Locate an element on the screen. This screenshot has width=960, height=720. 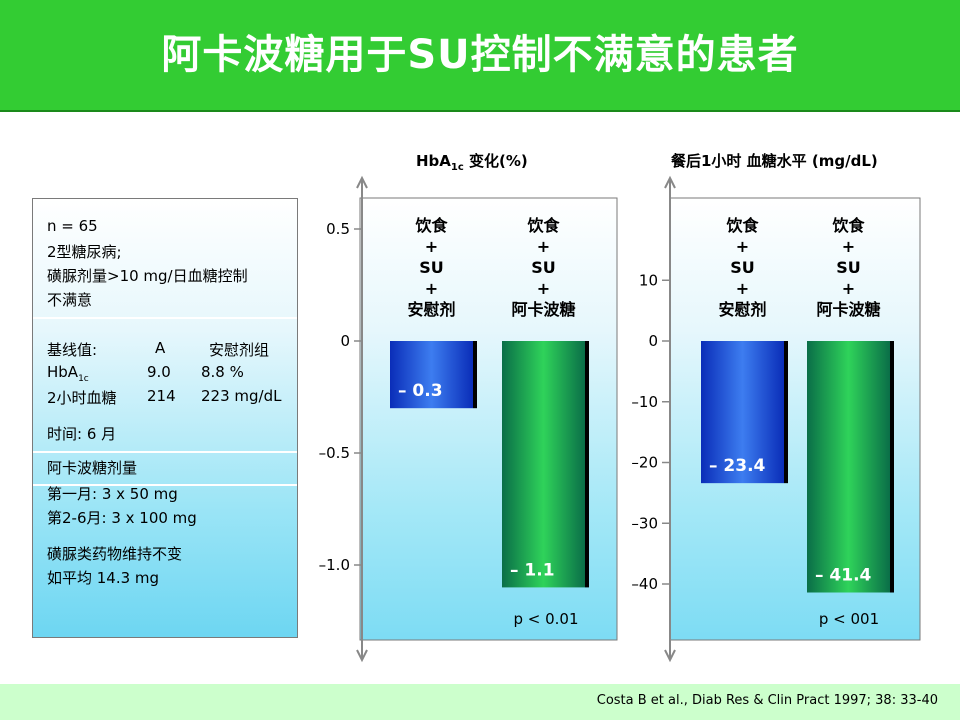
y-tick-label: –30 is located at coordinates (644, 523).